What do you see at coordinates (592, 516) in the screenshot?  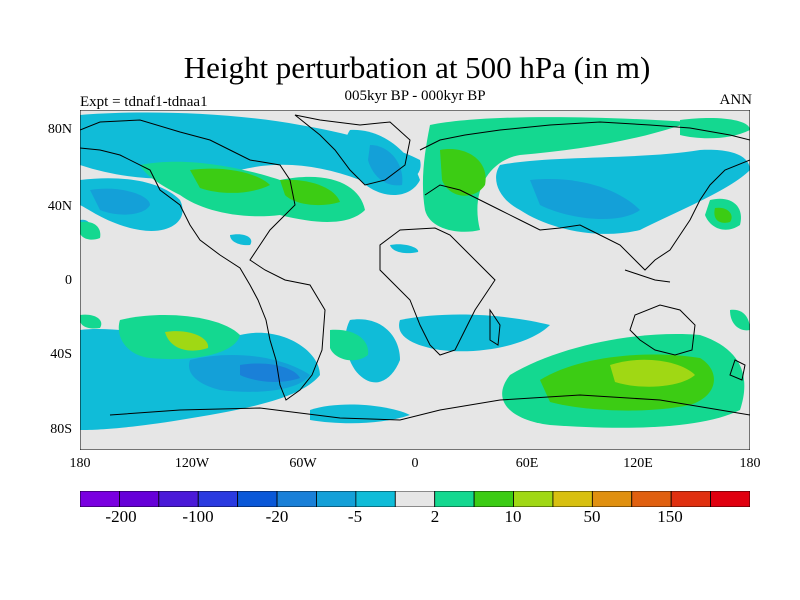 I see `colorbar-label: 50` at bounding box center [592, 516].